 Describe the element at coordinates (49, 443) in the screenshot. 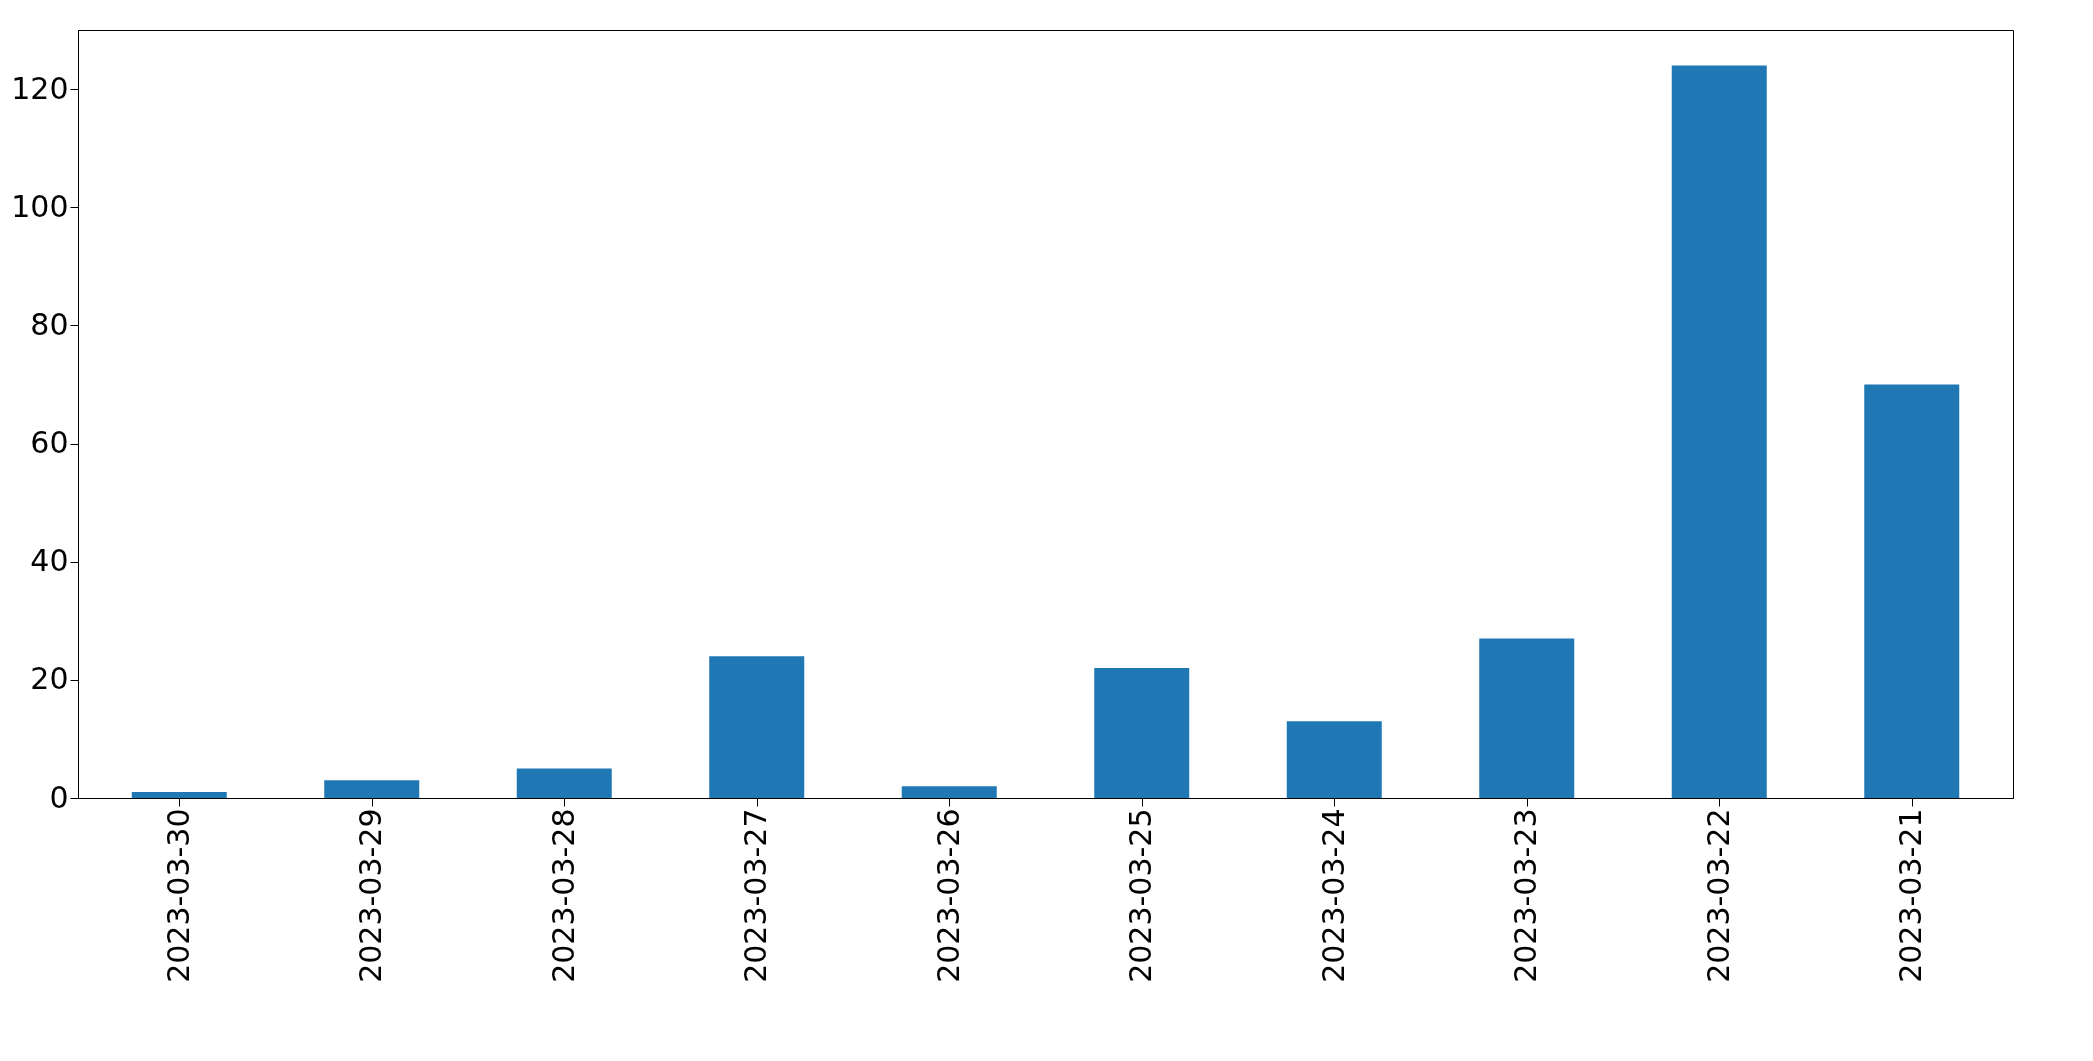

I see `y-tick-label: 60` at that location.